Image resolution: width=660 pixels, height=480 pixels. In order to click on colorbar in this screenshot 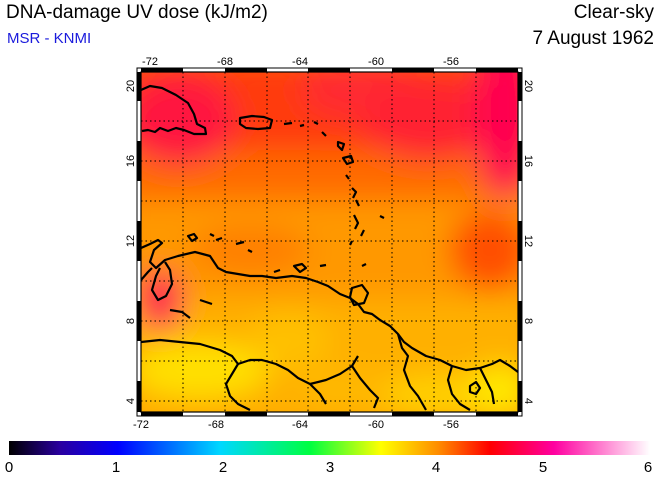, I will do `click(329, 448)`.